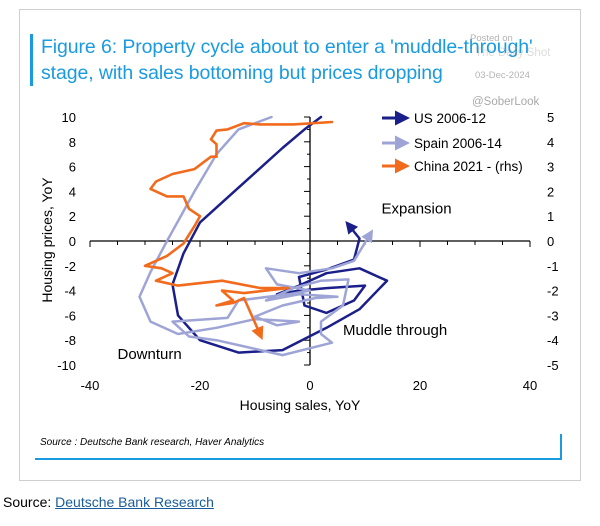  What do you see at coordinates (550, 216) in the screenshot?
I see `y2-tick-label: 1` at bounding box center [550, 216].